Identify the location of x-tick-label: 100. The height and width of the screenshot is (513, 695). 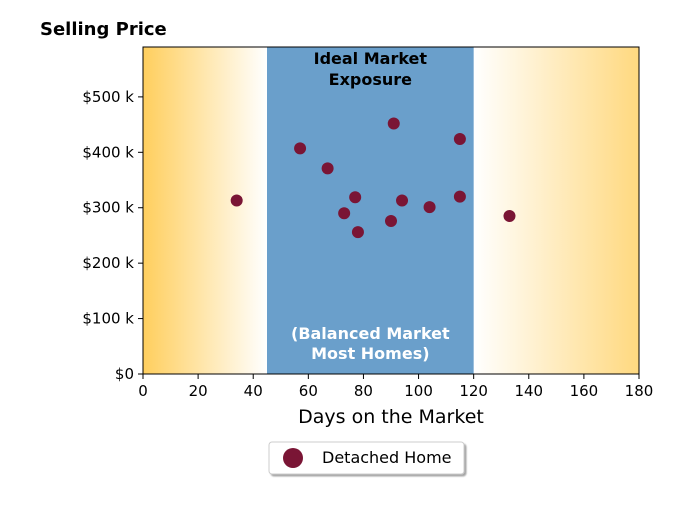
(418, 391).